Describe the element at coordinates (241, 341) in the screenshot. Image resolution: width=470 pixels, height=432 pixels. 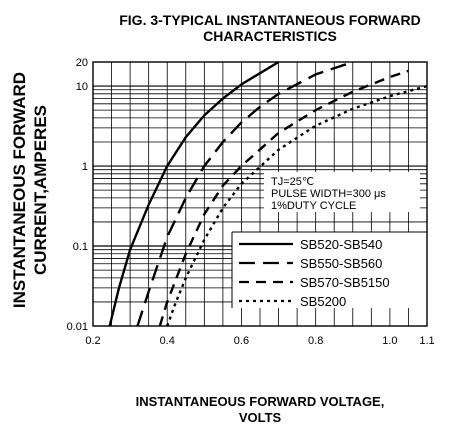
I see `x-tick-label: 0.6` at that location.